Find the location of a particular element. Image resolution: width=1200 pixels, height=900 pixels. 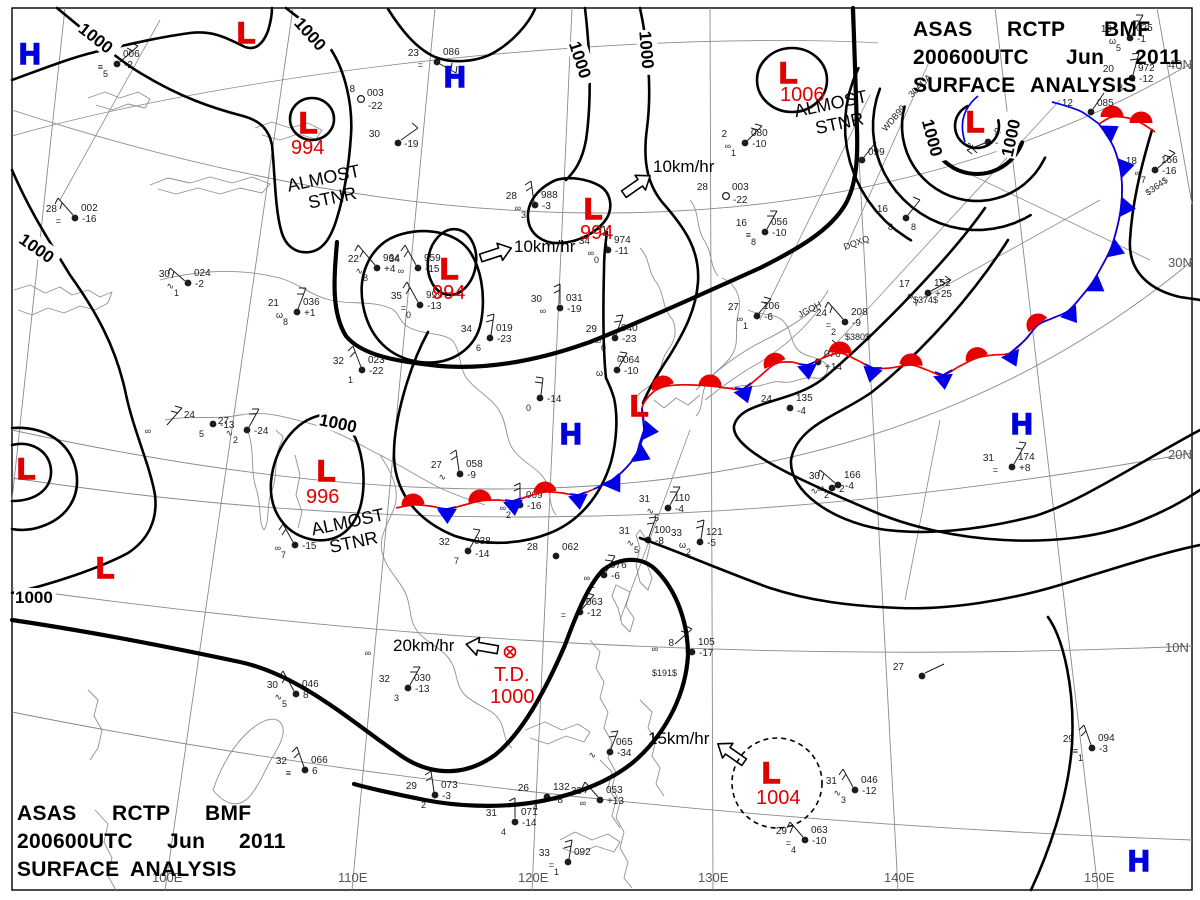

svg-text: 30 is located at coordinates (165, 274).